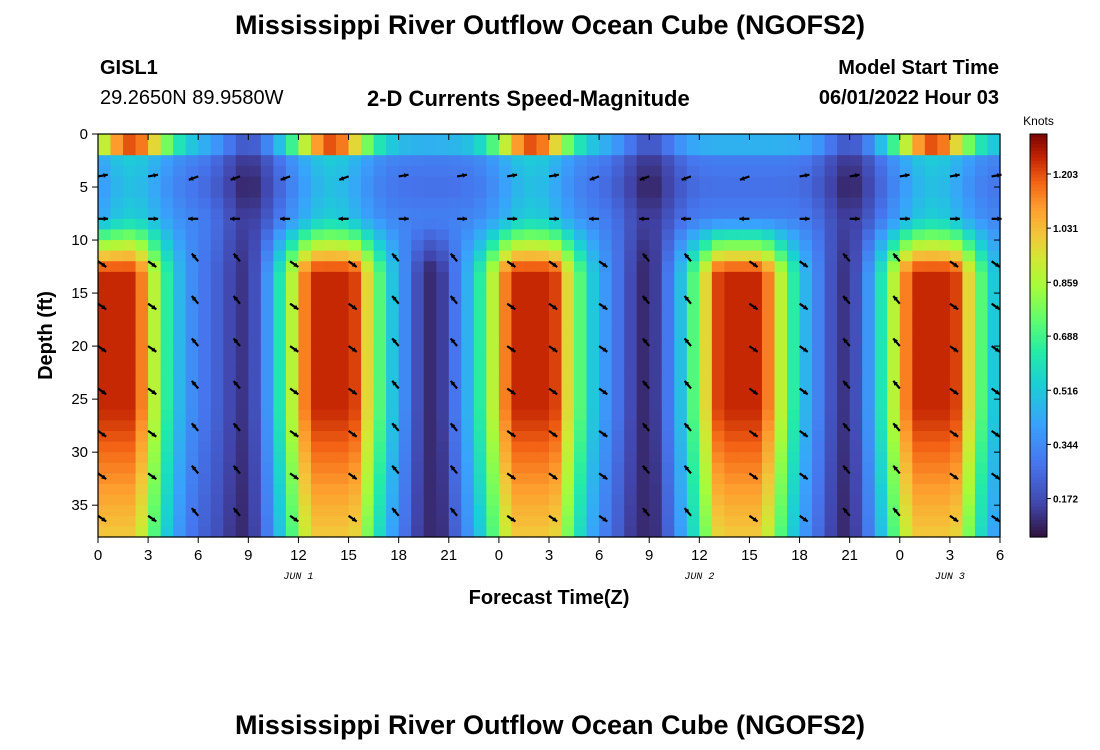  Describe the element at coordinates (649, 555) in the screenshot. I see `x-tick-label: 9` at that location.